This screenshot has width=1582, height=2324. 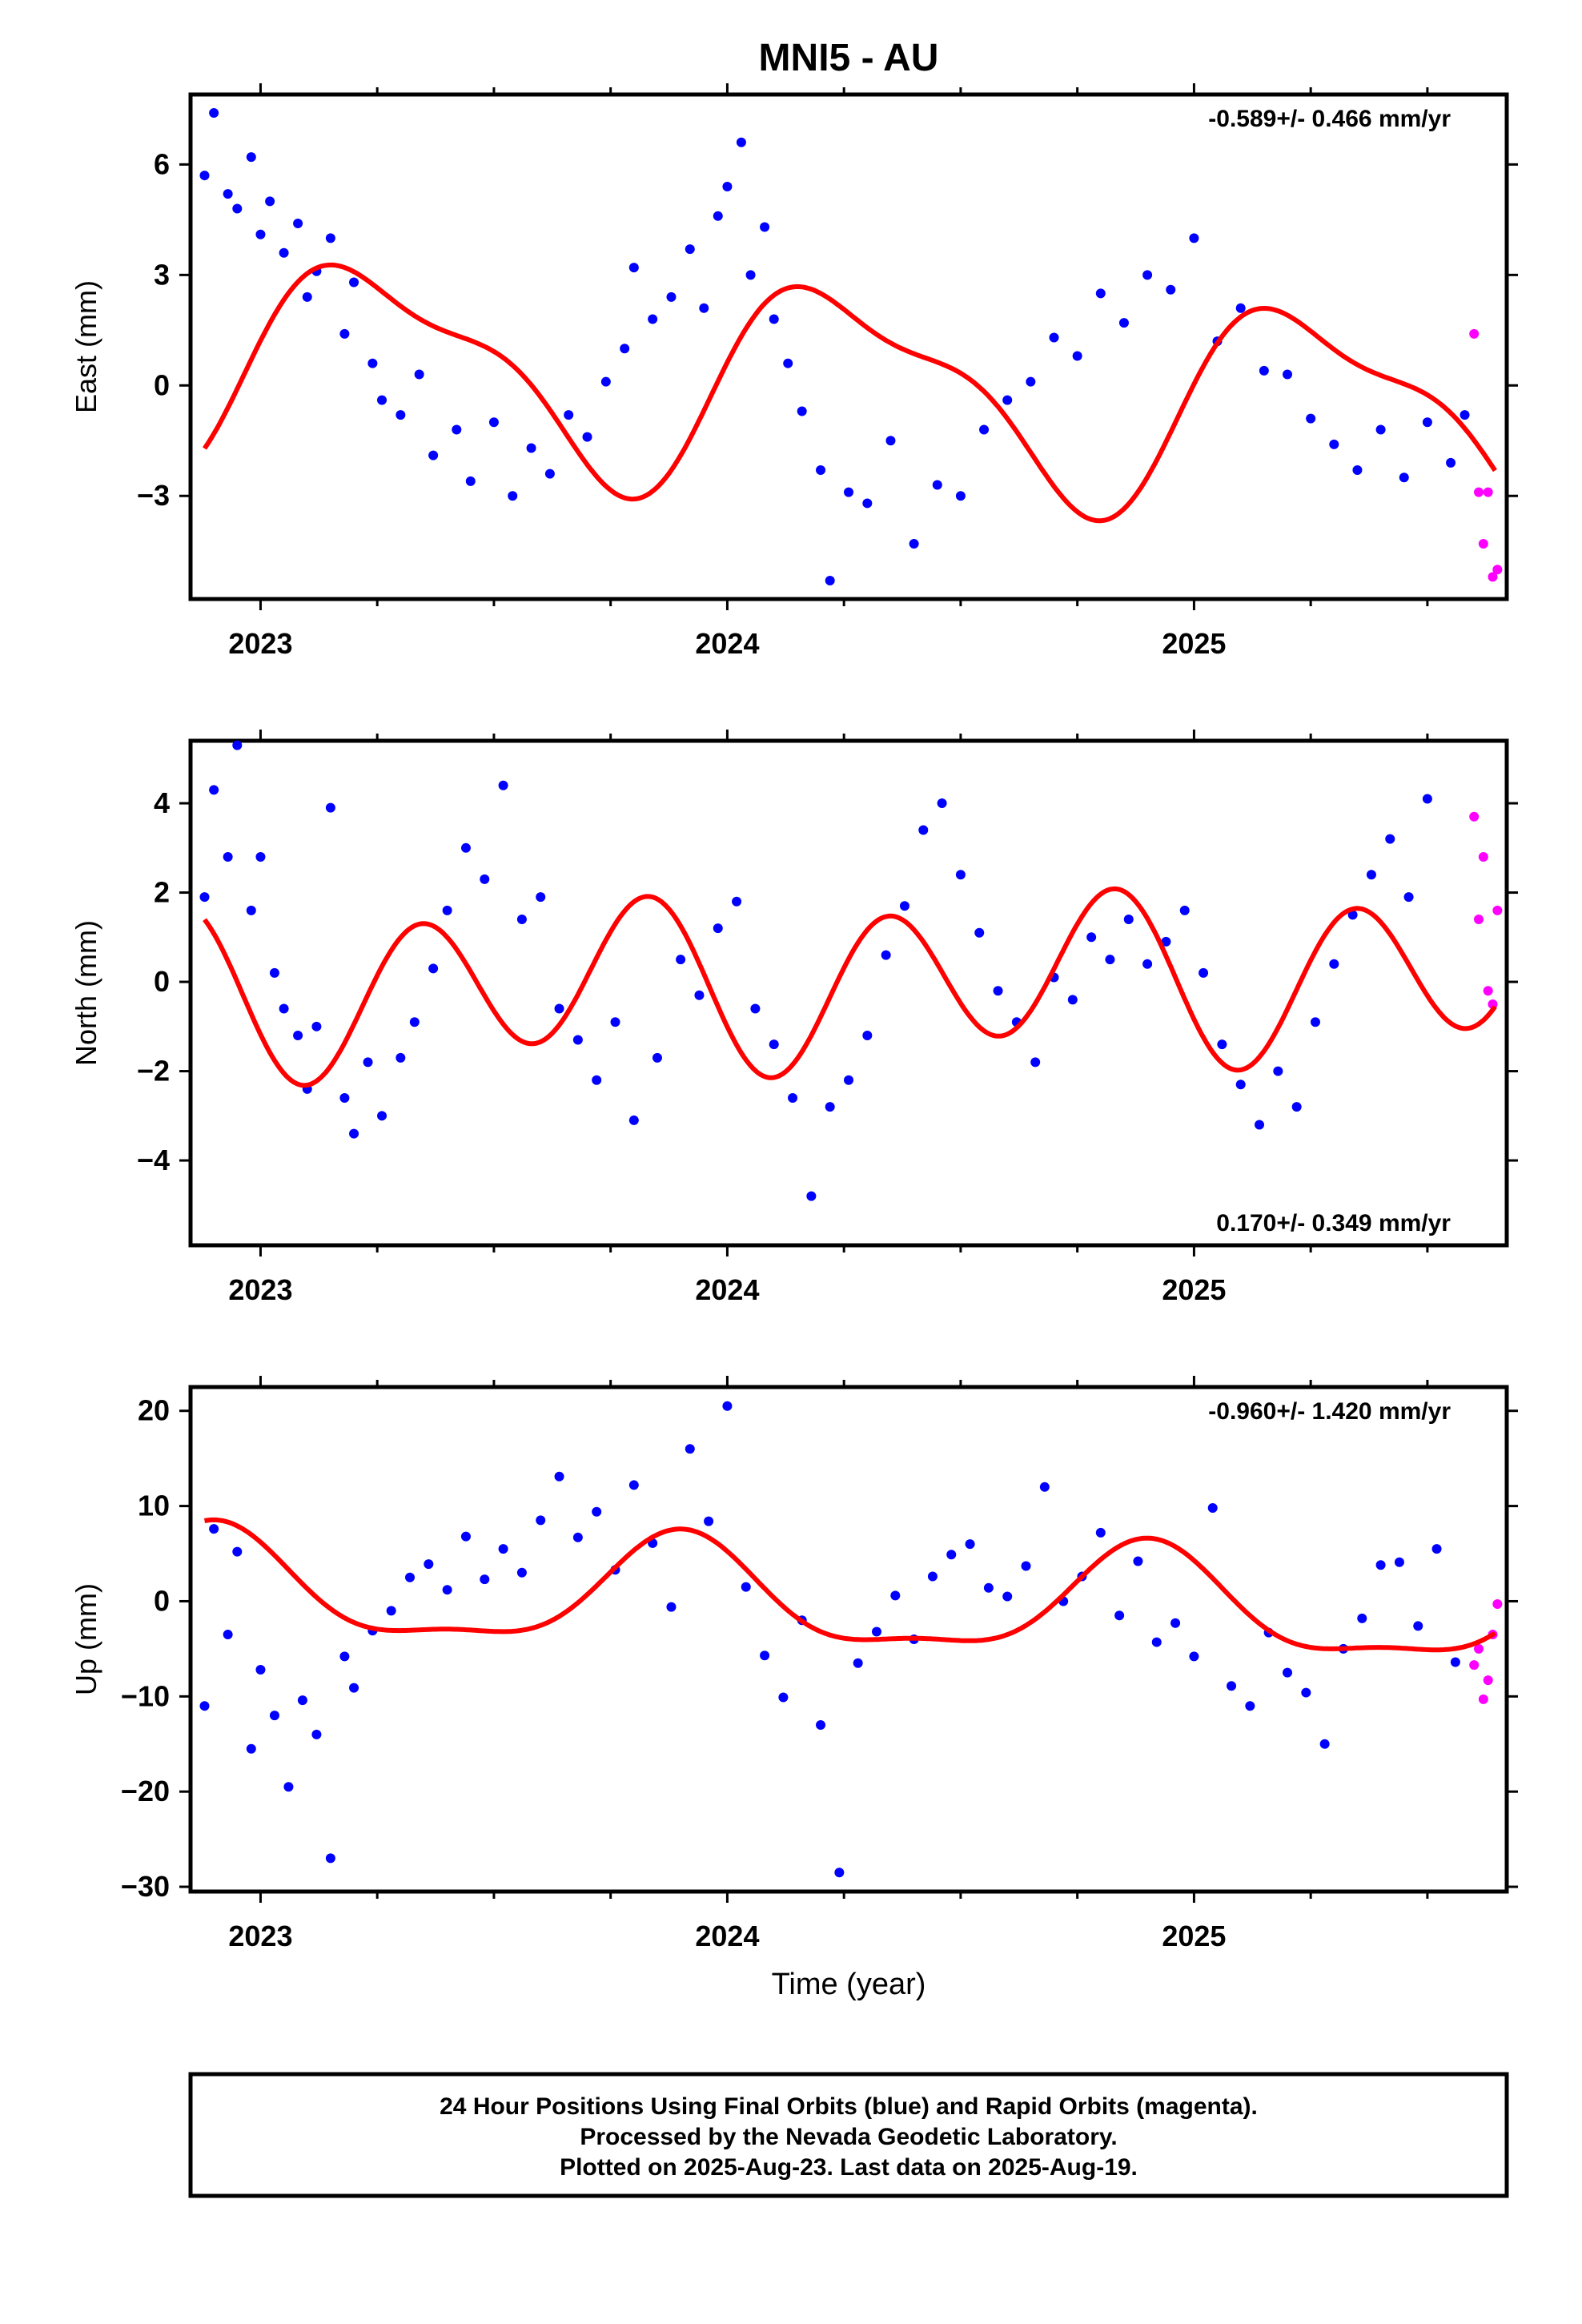 I want to click on x-axis-label: Time (year), so click(x=849, y=1984).